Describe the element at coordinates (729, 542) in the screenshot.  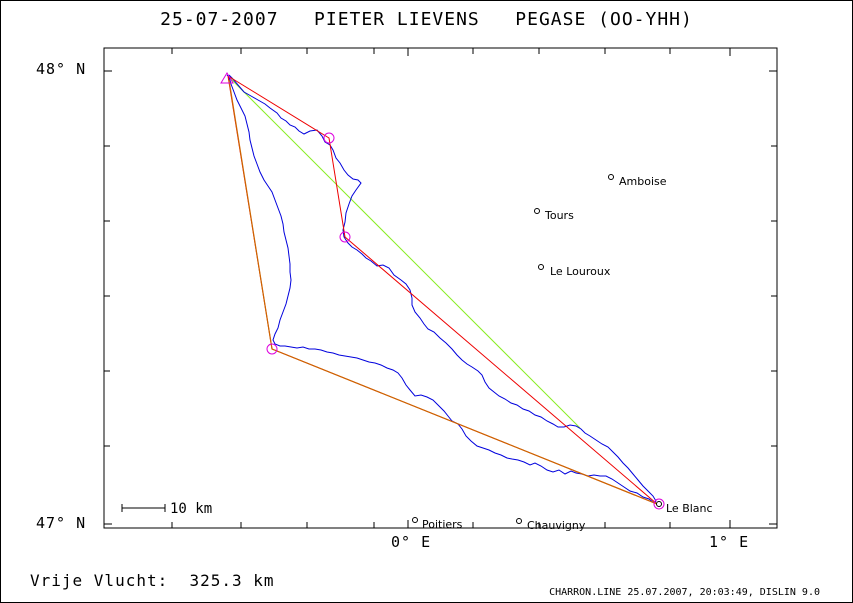
I see `lon-label-1: 1° E` at that location.